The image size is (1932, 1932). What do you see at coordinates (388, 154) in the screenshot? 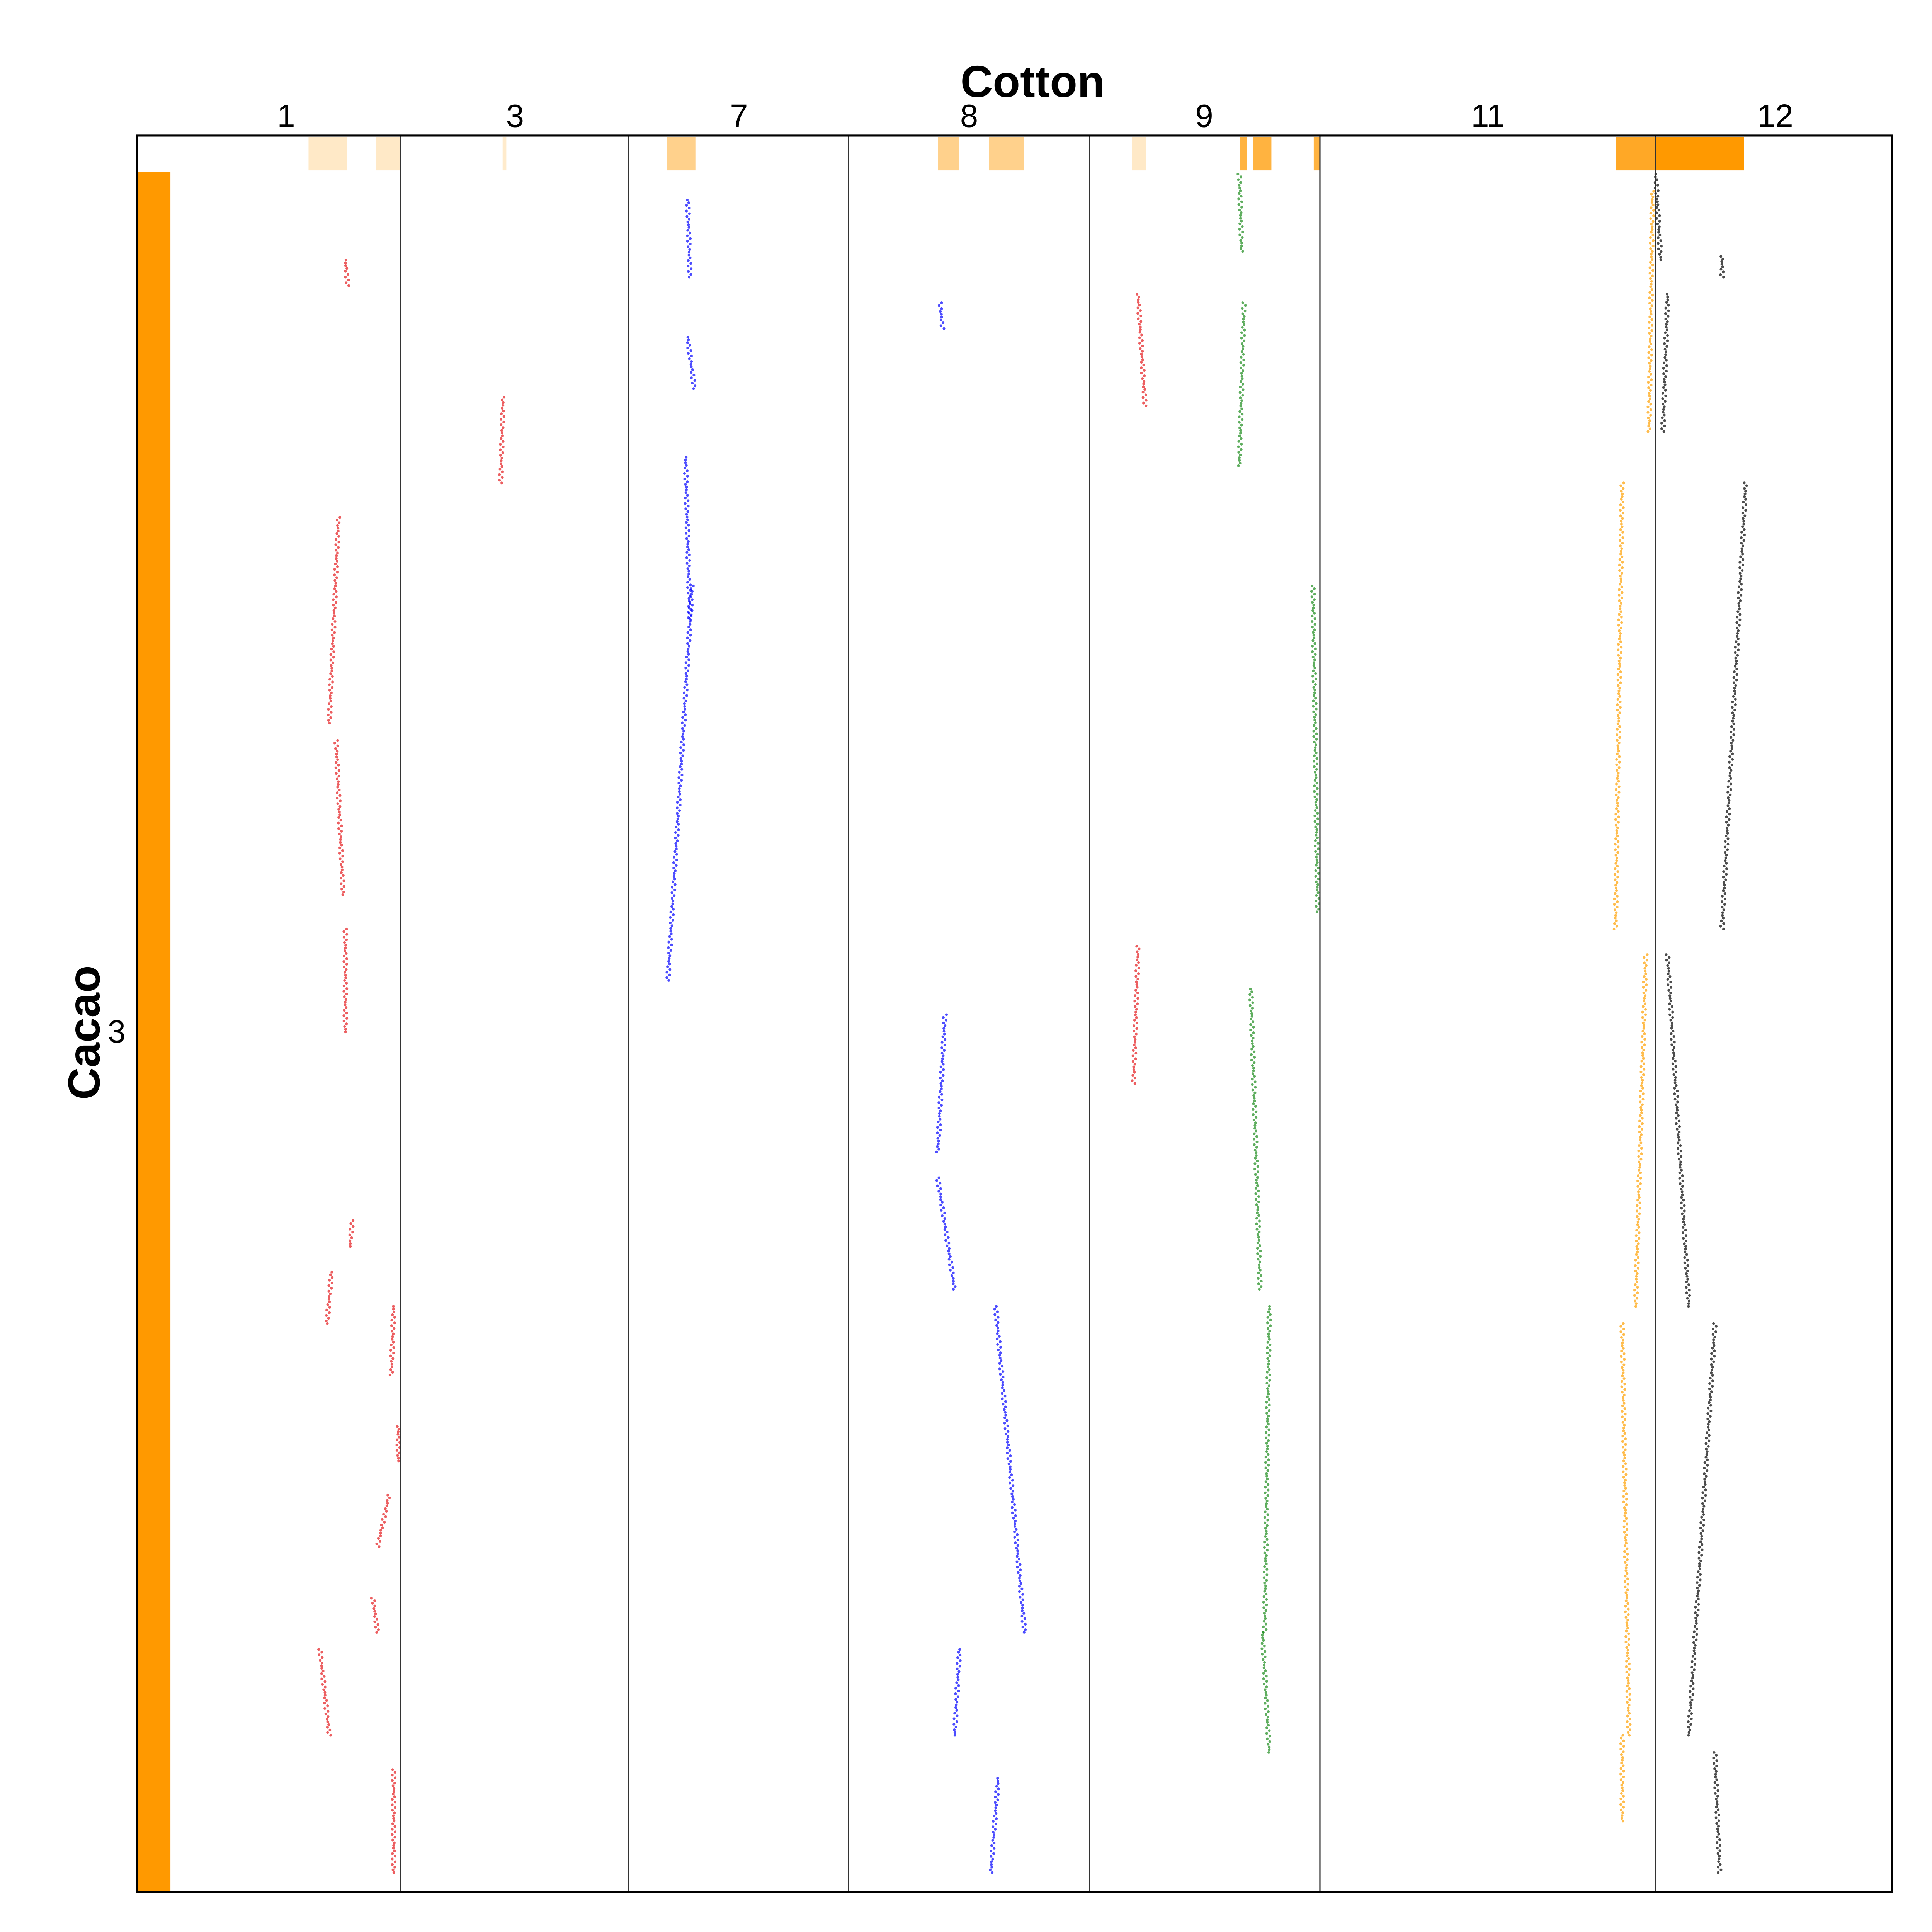
I see `cotton-coverage-block` at bounding box center [388, 154].